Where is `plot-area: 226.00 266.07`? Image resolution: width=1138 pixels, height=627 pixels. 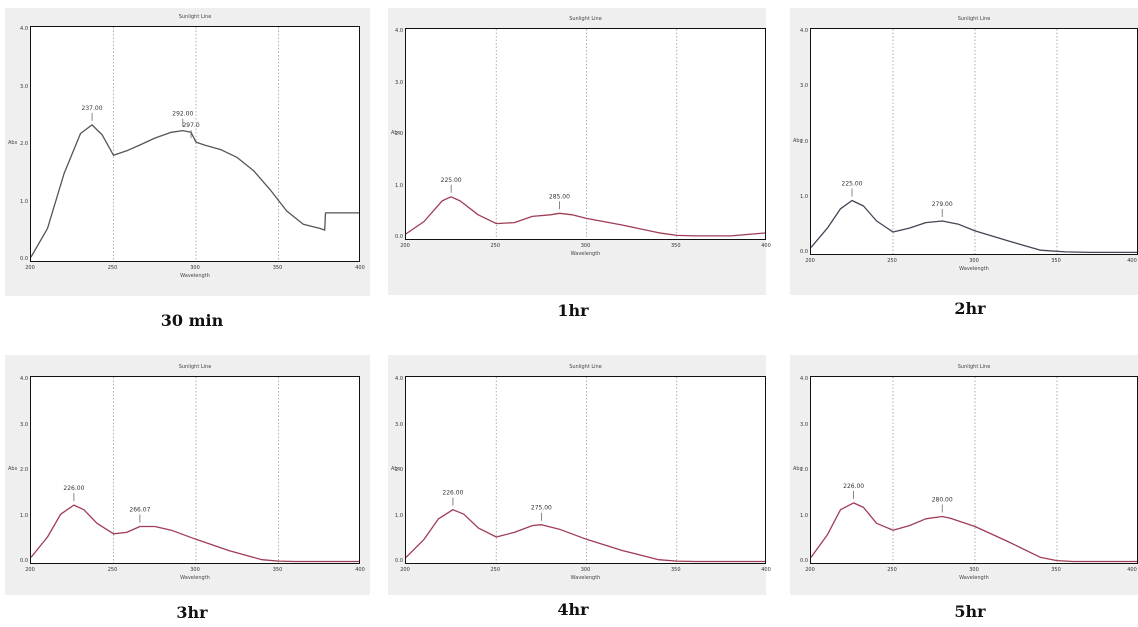 plot-area: 226.00 266.07 is located at coordinates (195, 470).